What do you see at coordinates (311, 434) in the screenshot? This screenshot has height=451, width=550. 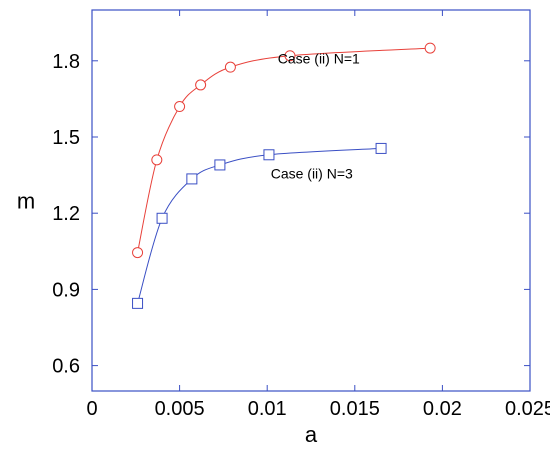 I see `x-axis-title: a` at bounding box center [311, 434].